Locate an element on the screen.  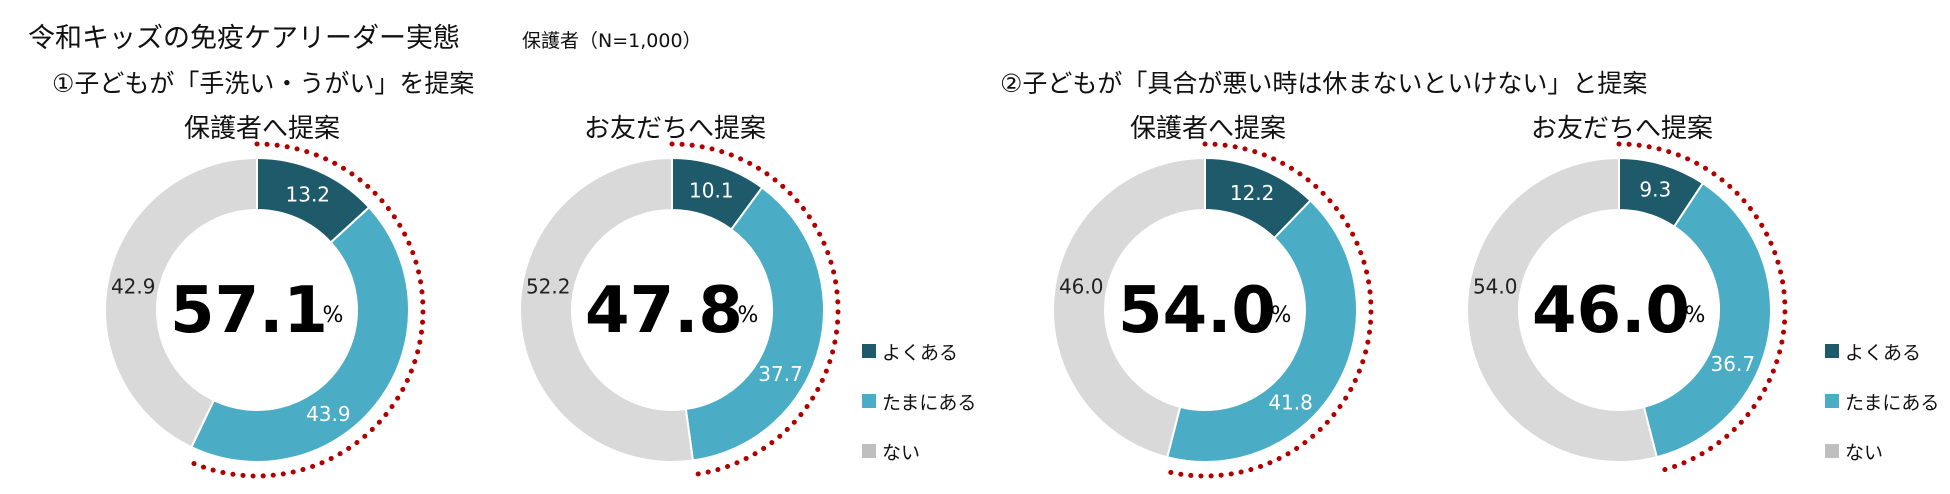
donut-value-label: 52.2 is located at coordinates (548, 286).